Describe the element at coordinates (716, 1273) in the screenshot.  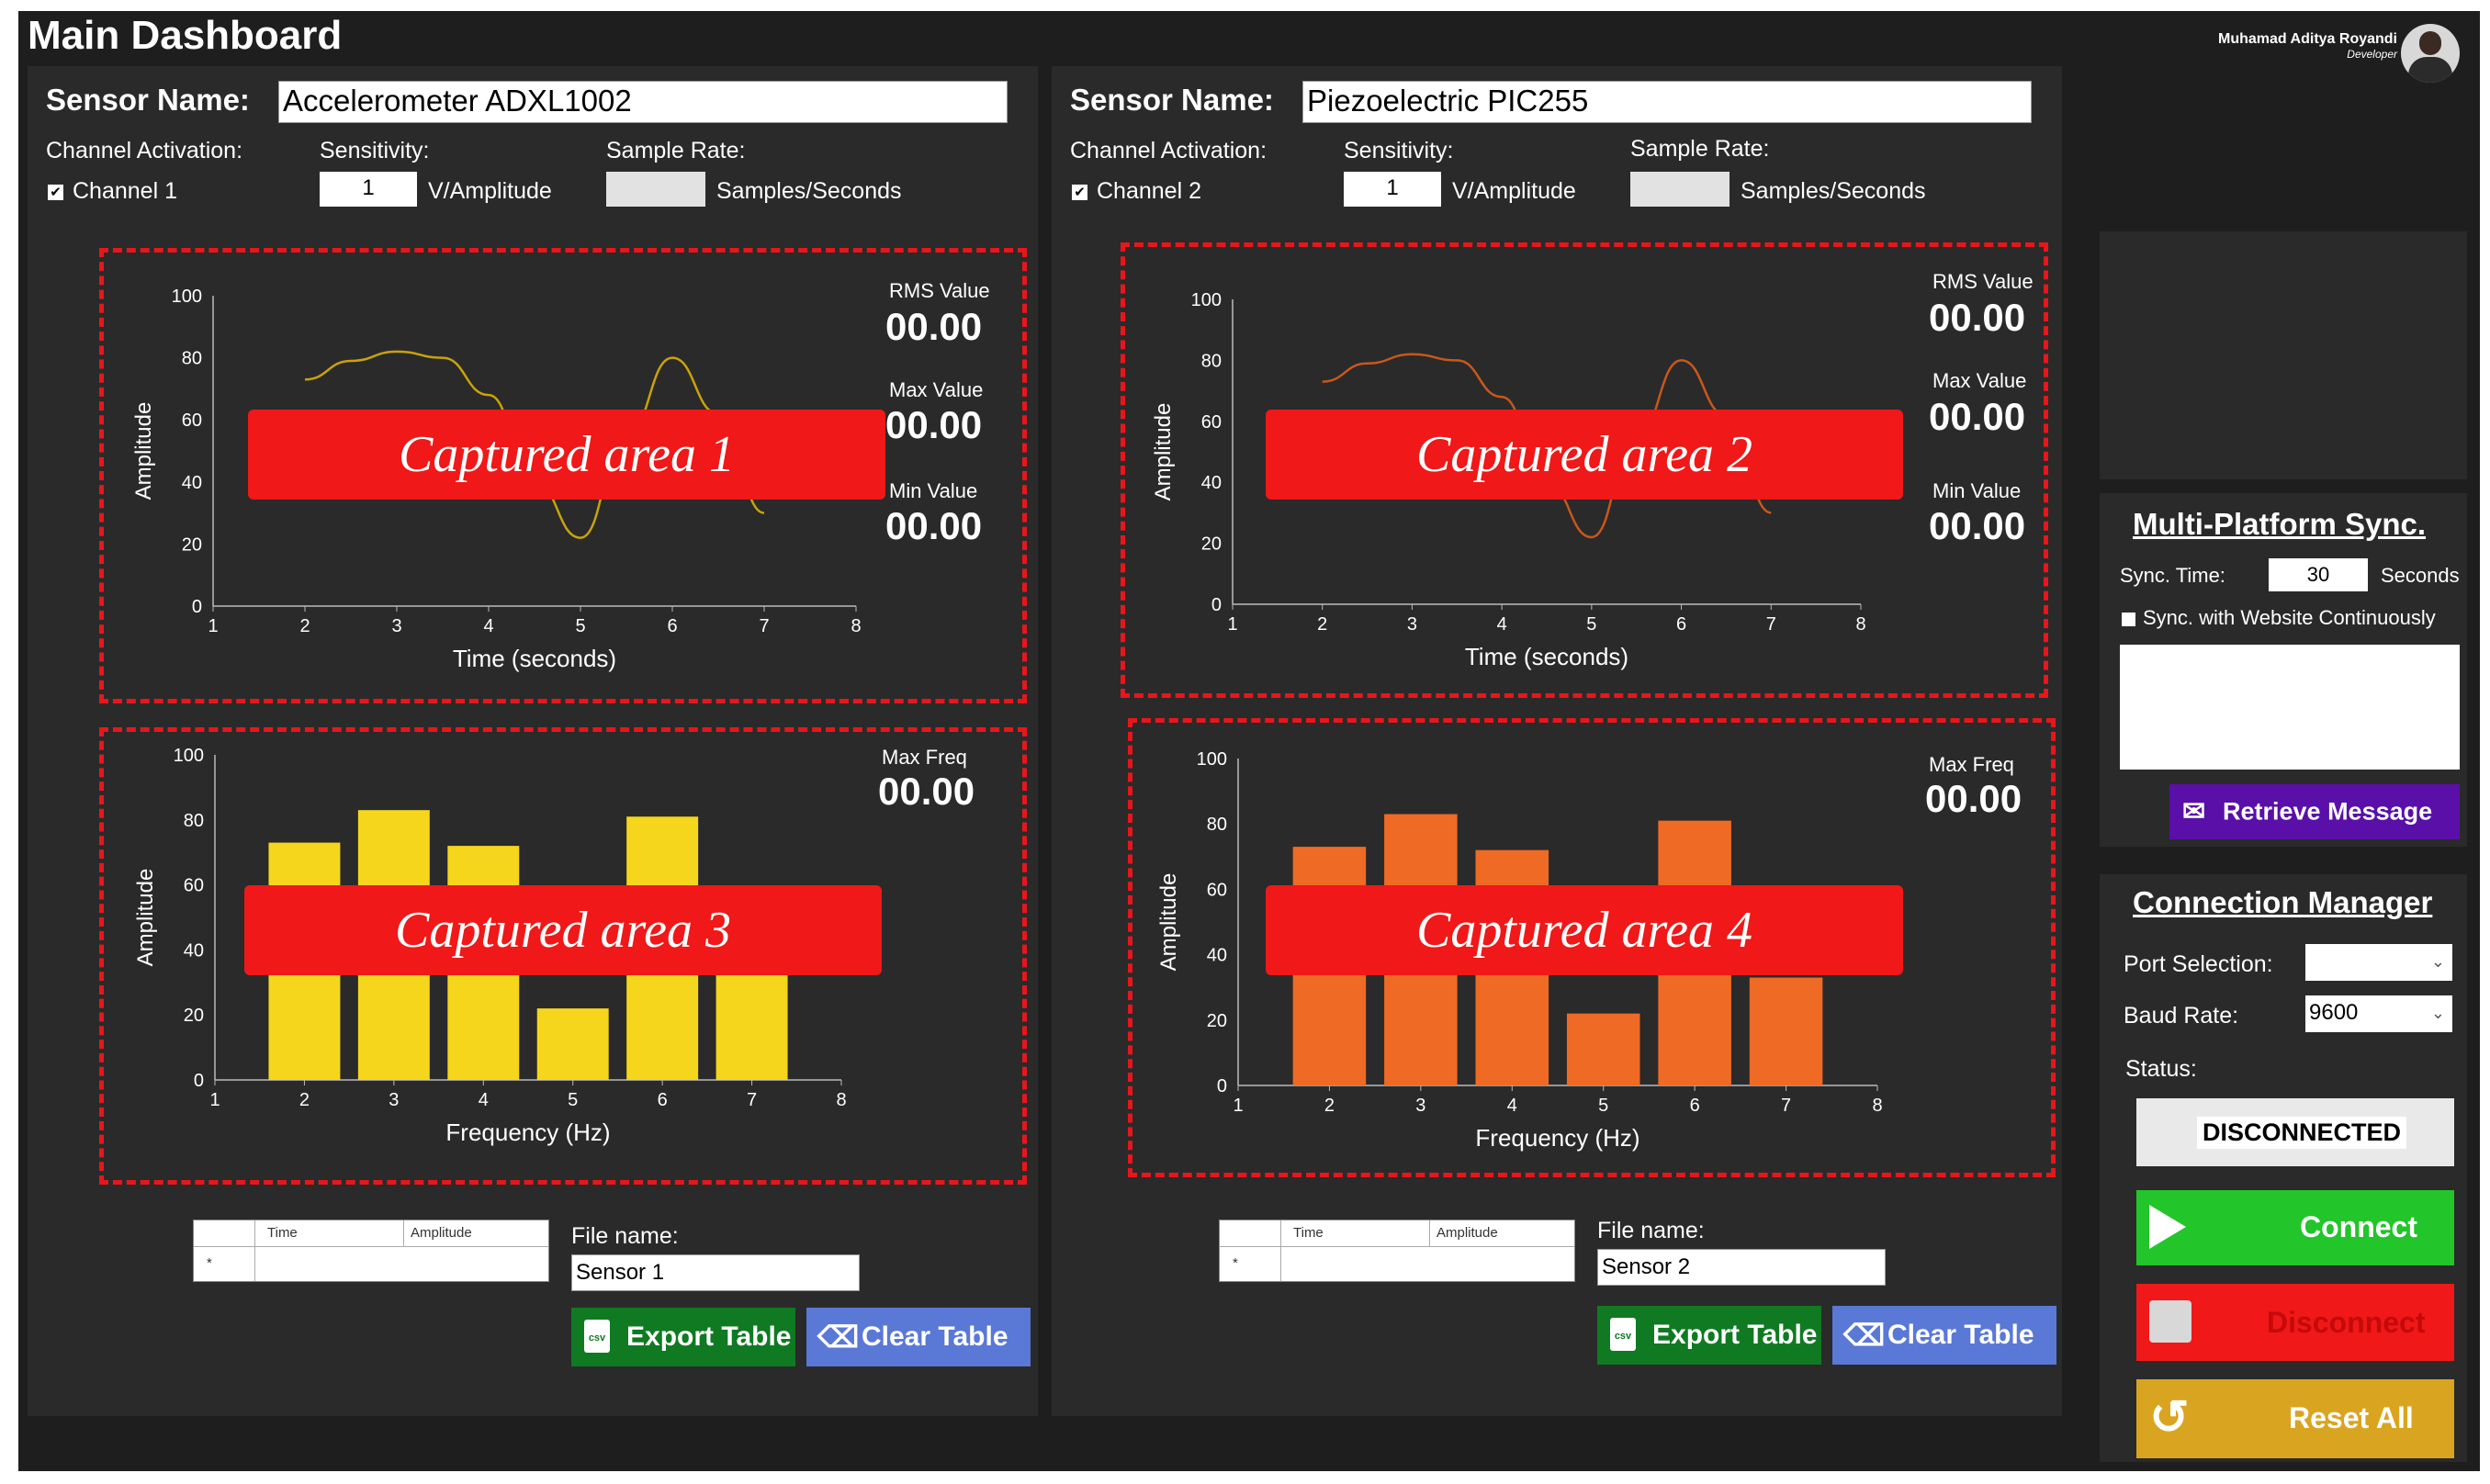
I see `sensor-1-file-name-input: Sensor 1` at that location.